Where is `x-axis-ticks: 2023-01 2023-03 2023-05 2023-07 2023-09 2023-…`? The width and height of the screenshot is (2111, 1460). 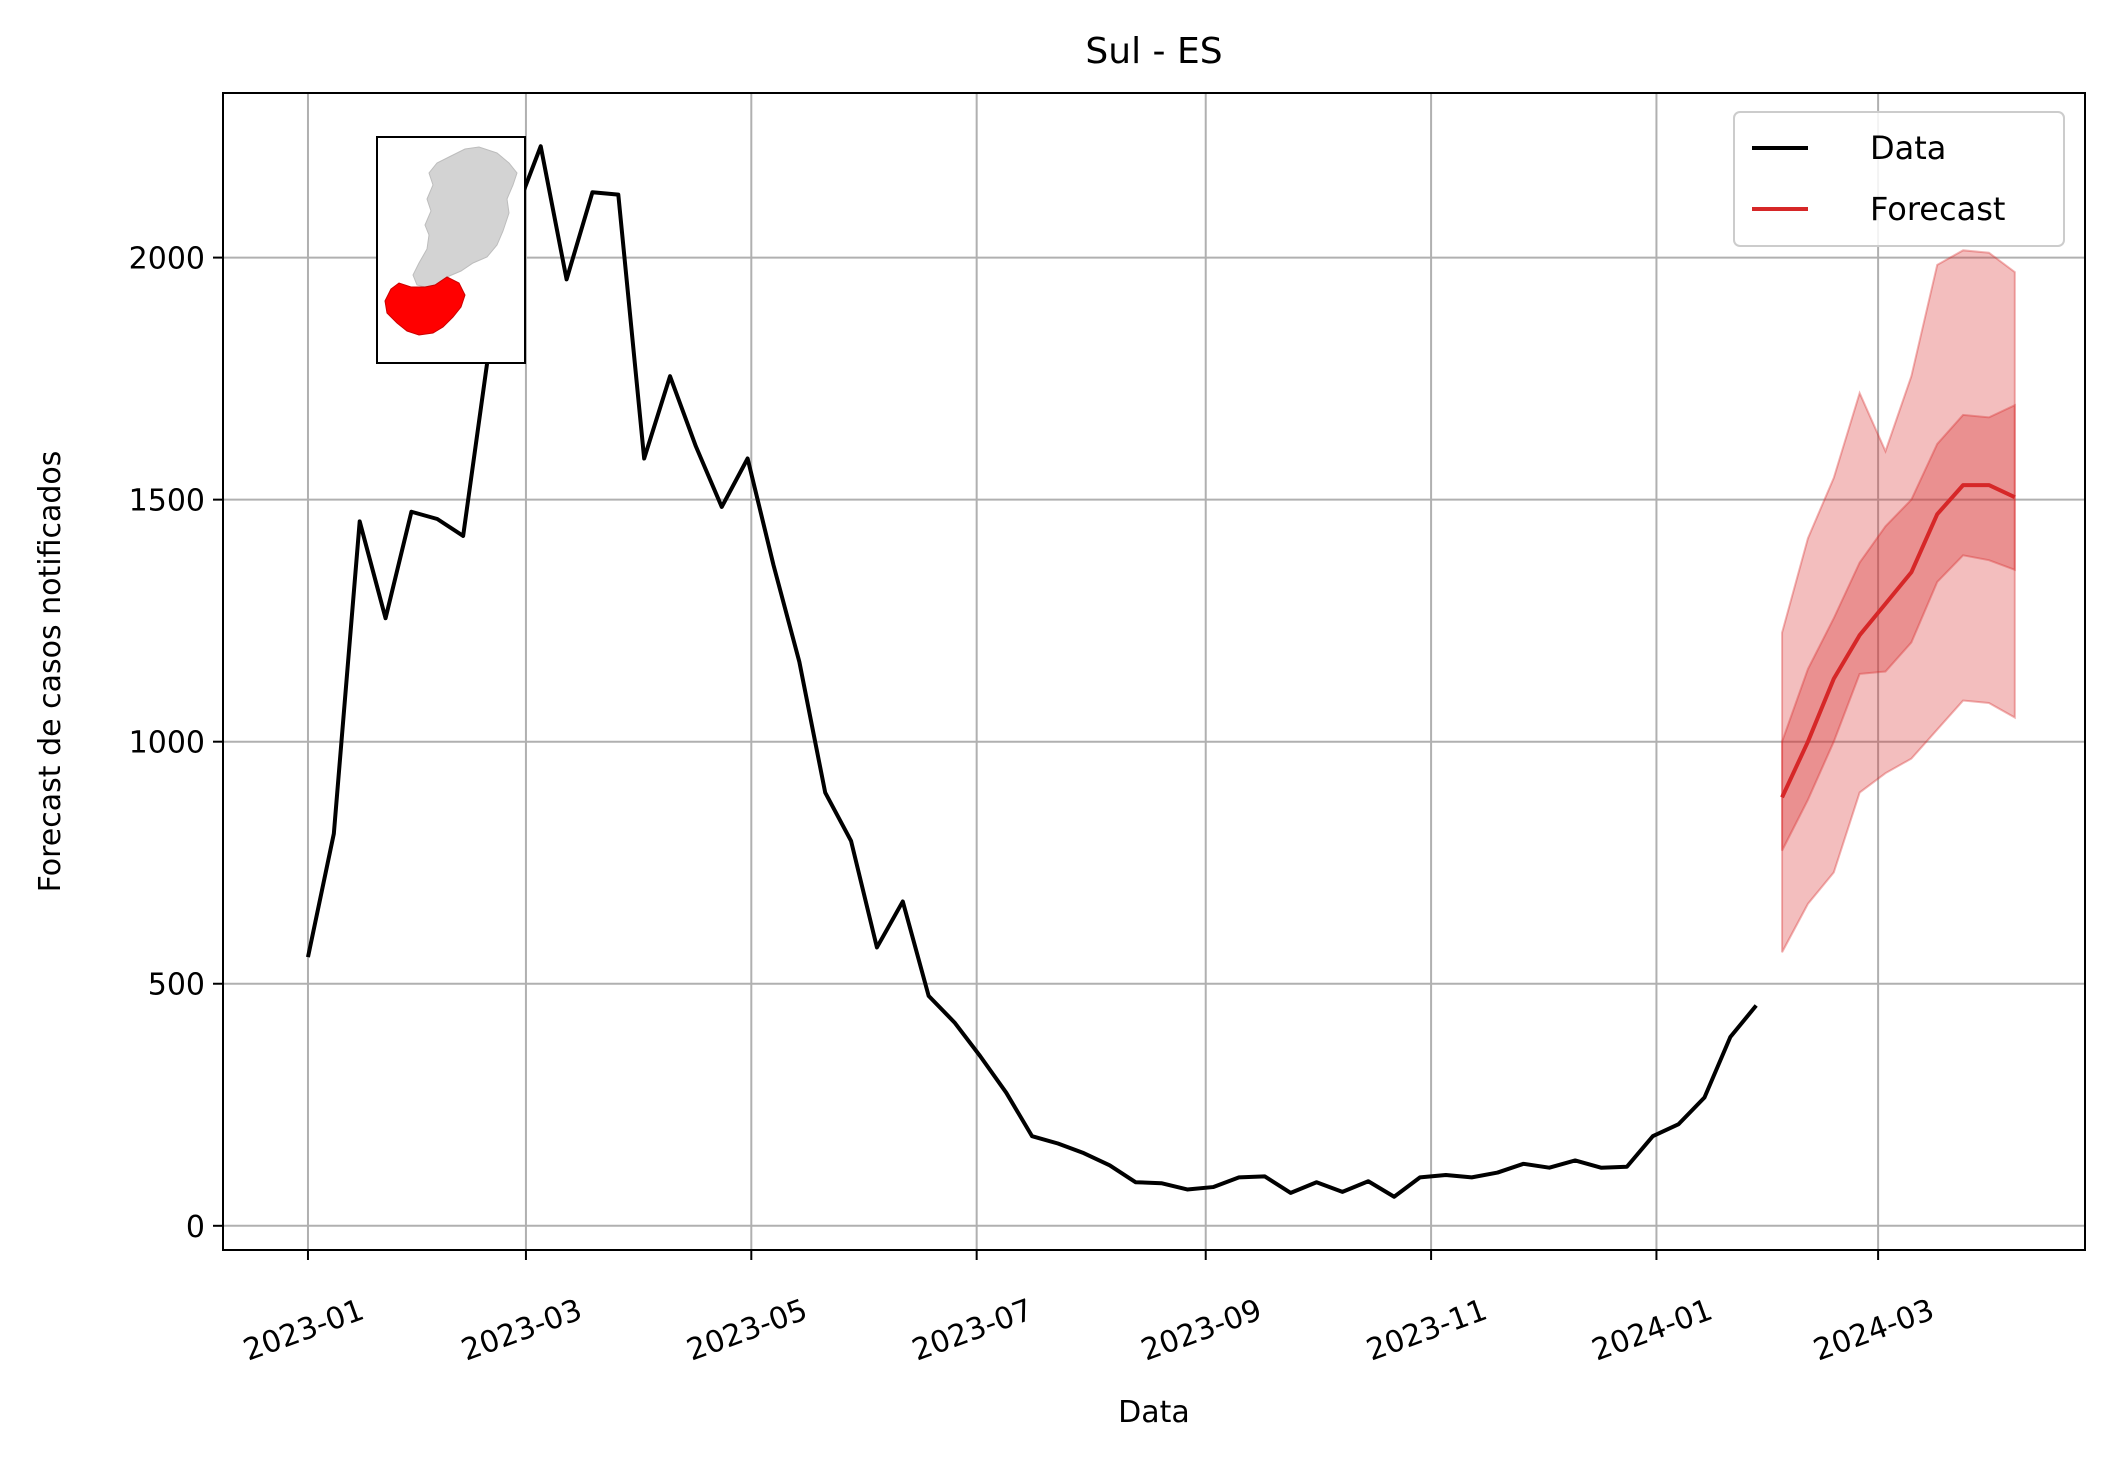
x-axis-ticks: 2023-01 2023-03 2023-05 2023-07 2023-09 2023-… is located at coordinates (1089, 1309).